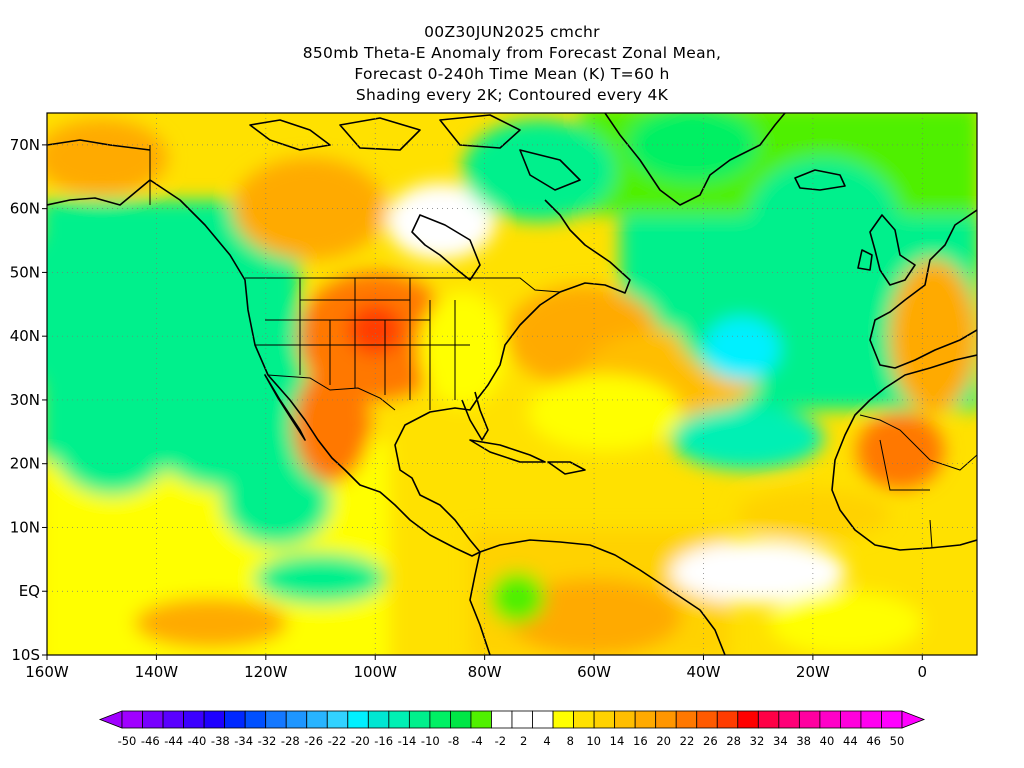 The width and height of the screenshot is (1024, 768). Describe the element at coordinates (127, 741) in the screenshot. I see `colorbar-label: -50` at that location.